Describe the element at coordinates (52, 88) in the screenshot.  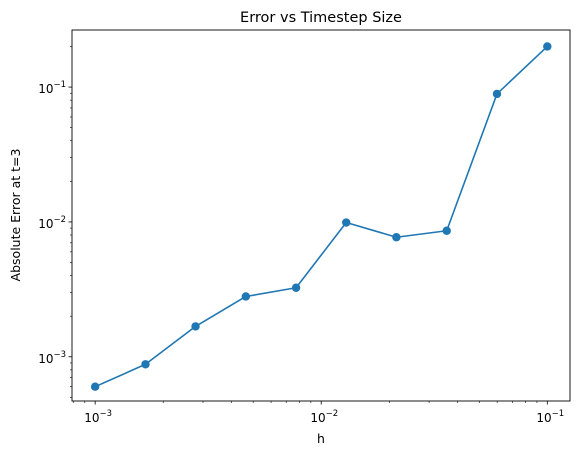
I see `y-tick-label: 10⁻¹` at that location.